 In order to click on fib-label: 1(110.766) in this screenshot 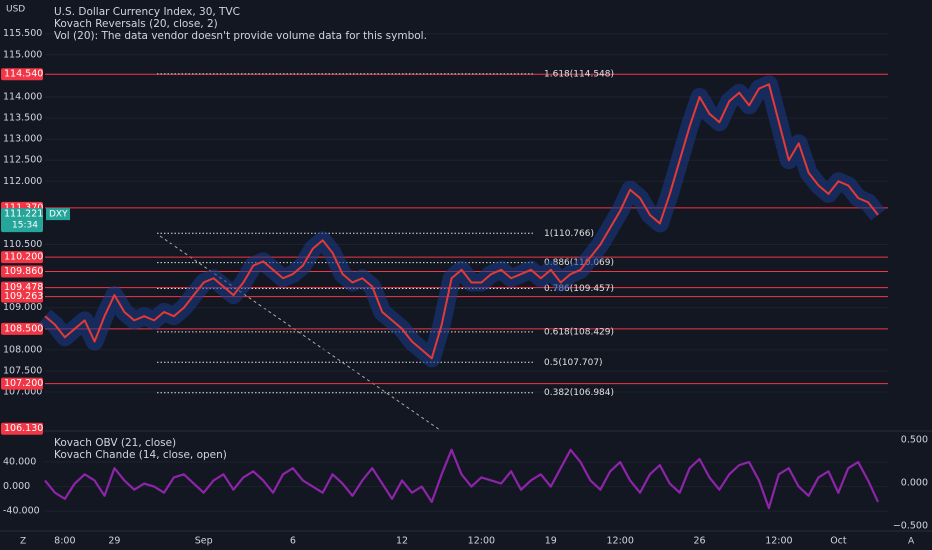, I will do `click(569, 234)`.